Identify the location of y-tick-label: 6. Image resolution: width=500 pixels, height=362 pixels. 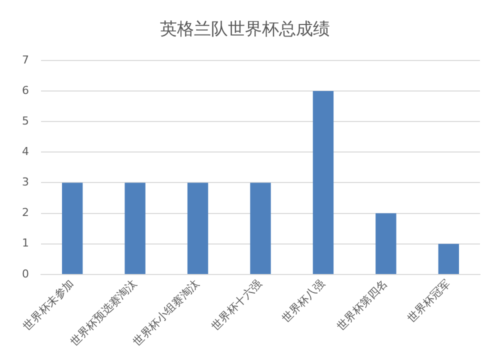
(25, 90).